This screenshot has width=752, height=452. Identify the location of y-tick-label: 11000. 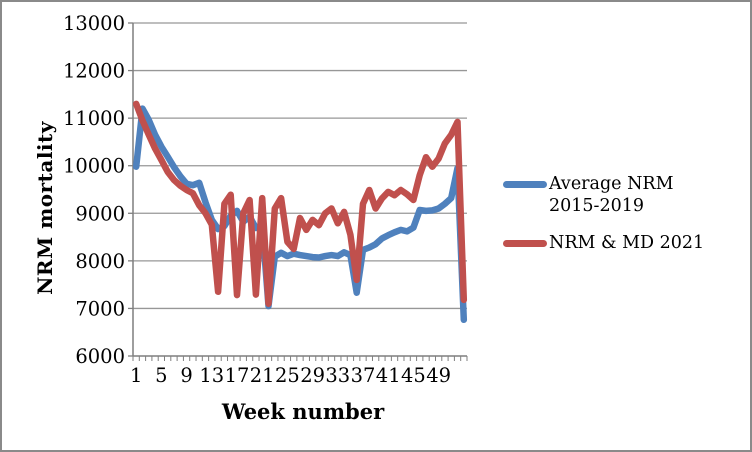
(94, 118).